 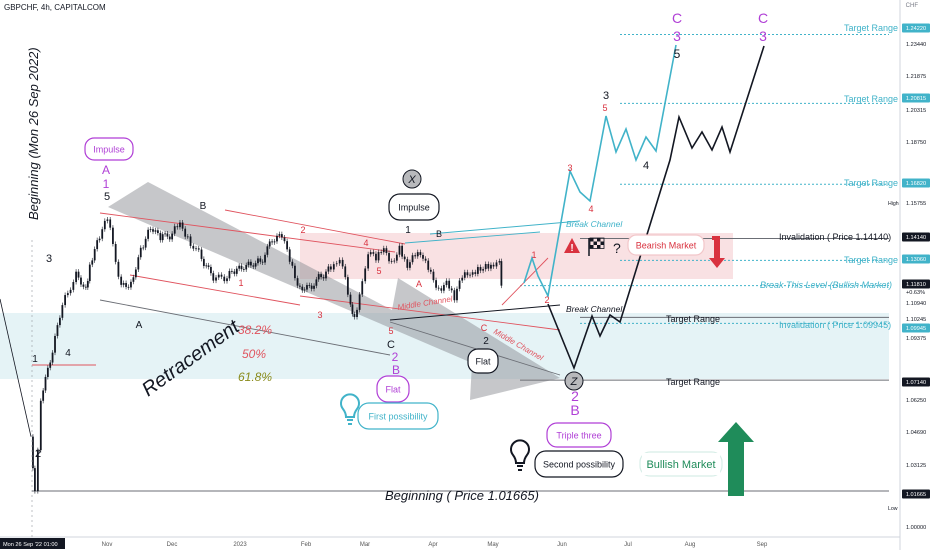 What do you see at coordinates (475, 312) in the screenshot?
I see `break-channel-line` at bounding box center [475, 312].